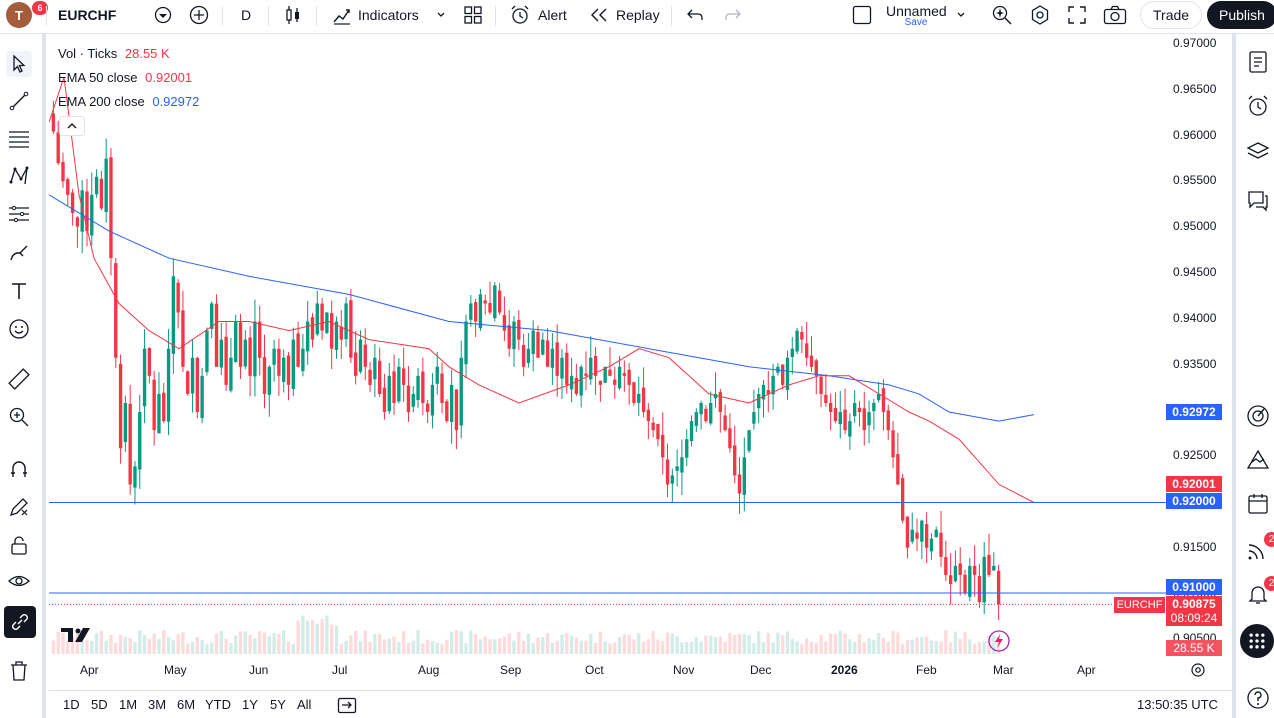  Describe the element at coordinates (1258, 106) in the screenshot. I see `alerts-clock-icon` at that location.